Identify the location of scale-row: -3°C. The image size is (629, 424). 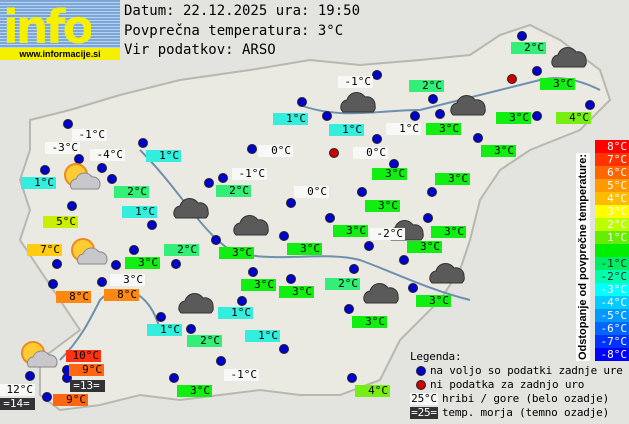
(612, 289).